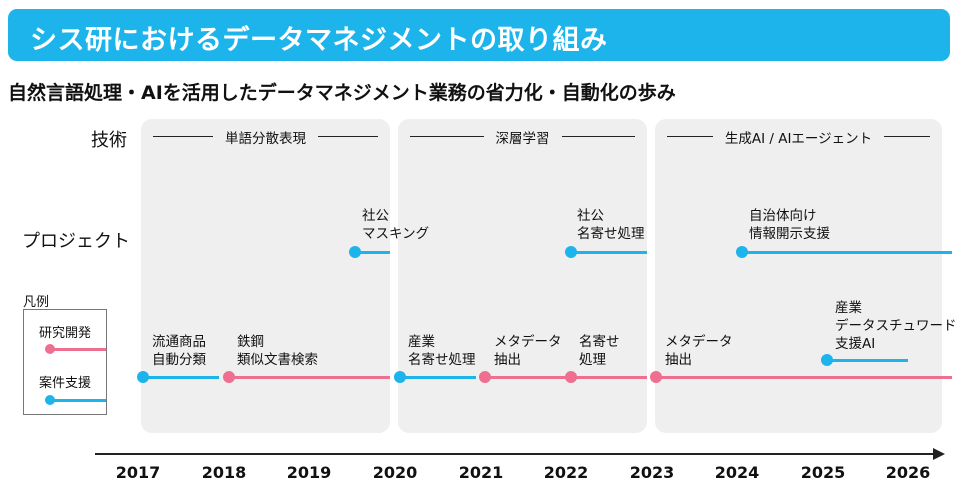 Image resolution: width=960 pixels, height=495 pixels. I want to click on year-label: 2020, so click(395, 472).